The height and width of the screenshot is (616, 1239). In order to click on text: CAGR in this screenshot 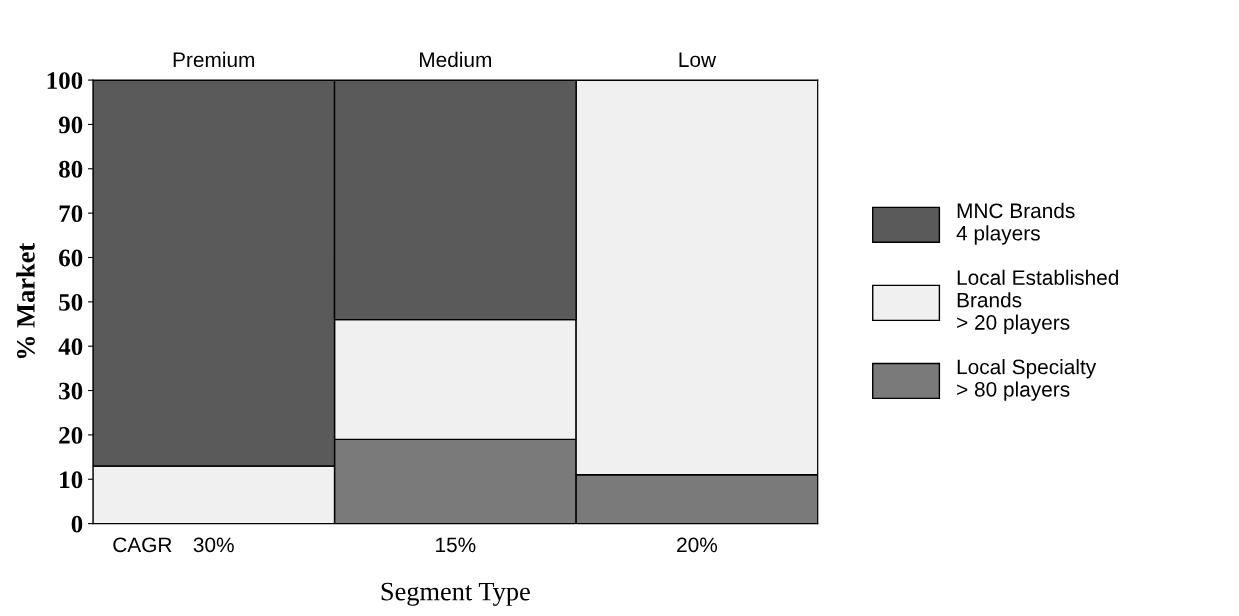, I will do `click(142, 545)`.